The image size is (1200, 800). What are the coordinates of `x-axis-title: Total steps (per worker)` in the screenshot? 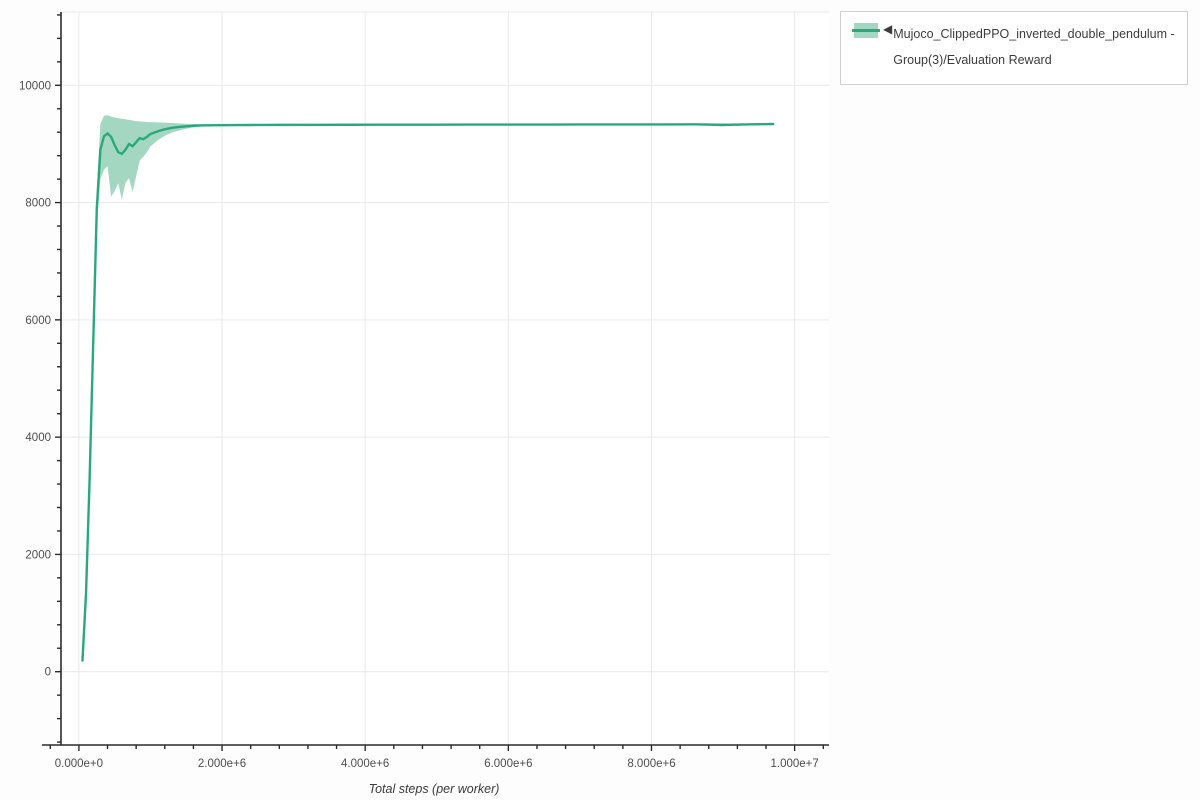 It's located at (434, 789).